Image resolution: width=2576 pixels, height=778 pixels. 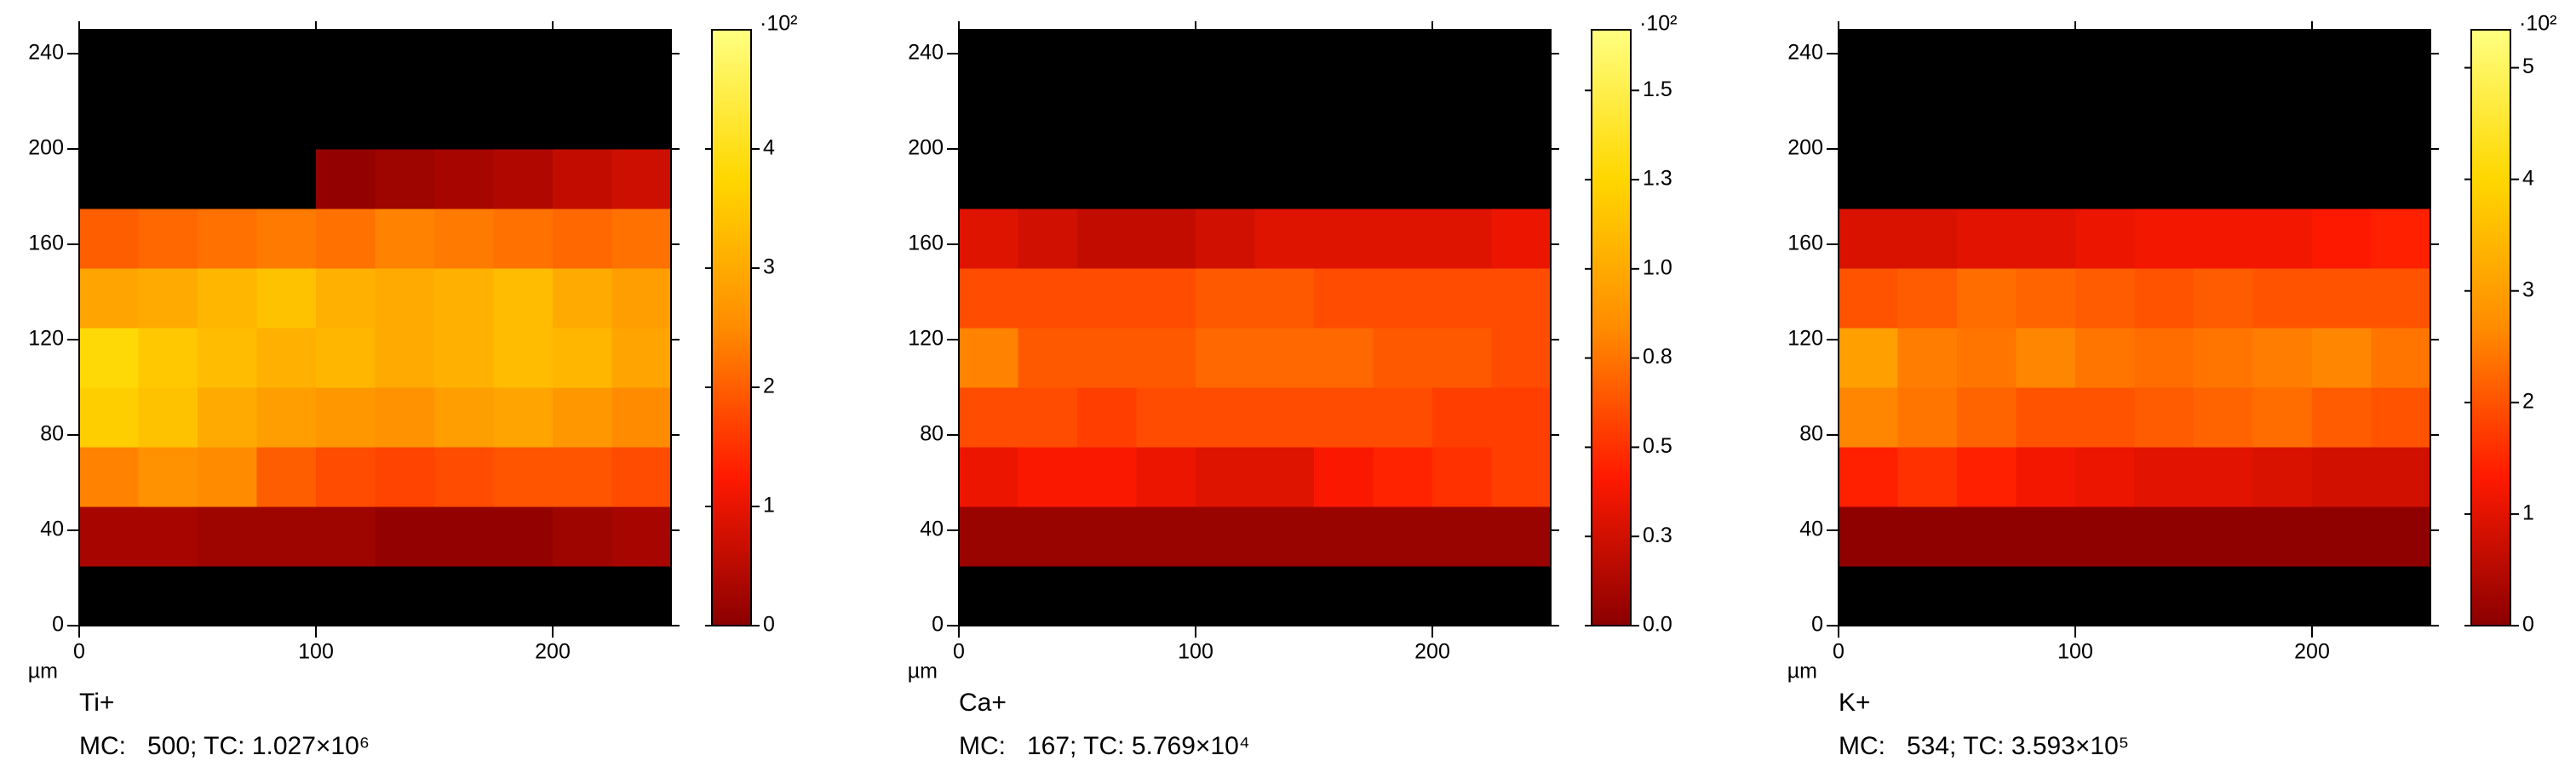 What do you see at coordinates (224, 746) in the screenshot?
I see `panel-footer: MC: 500; TC: 1.027×10⁶` at bounding box center [224, 746].